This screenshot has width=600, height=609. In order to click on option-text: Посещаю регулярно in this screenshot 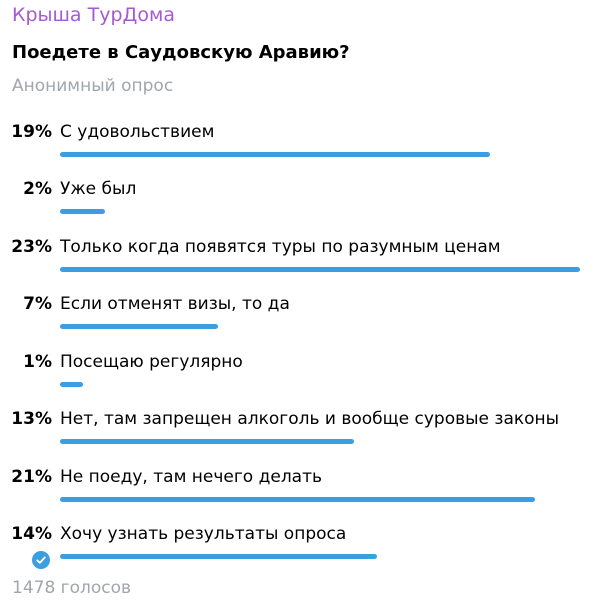, I will do `click(151, 362)`.